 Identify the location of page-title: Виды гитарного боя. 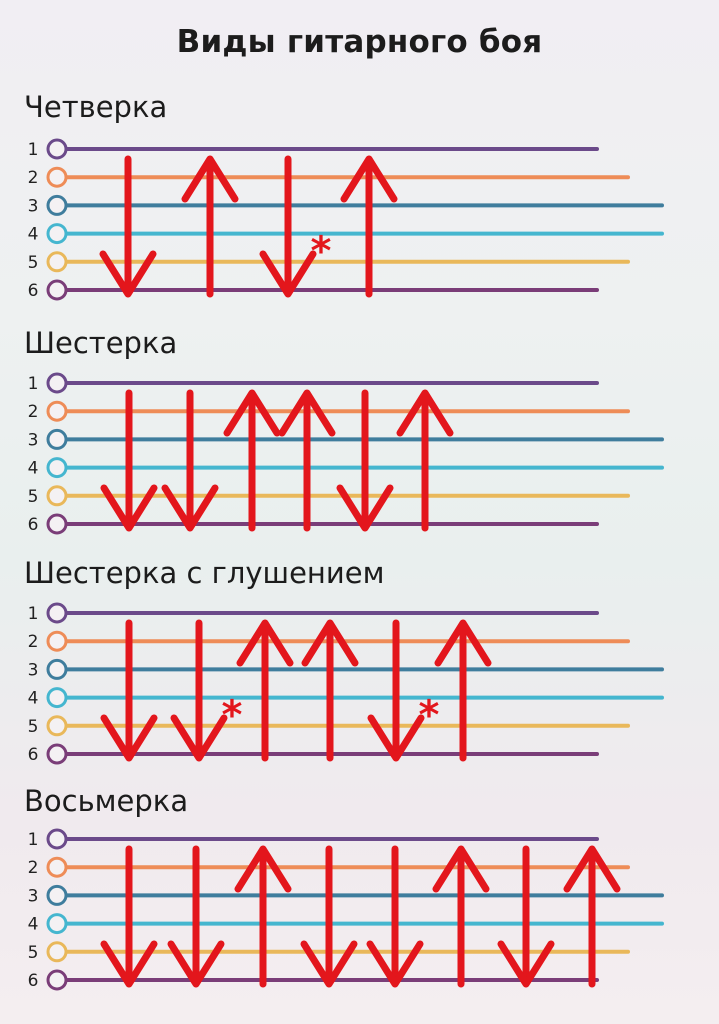
(359, 42).